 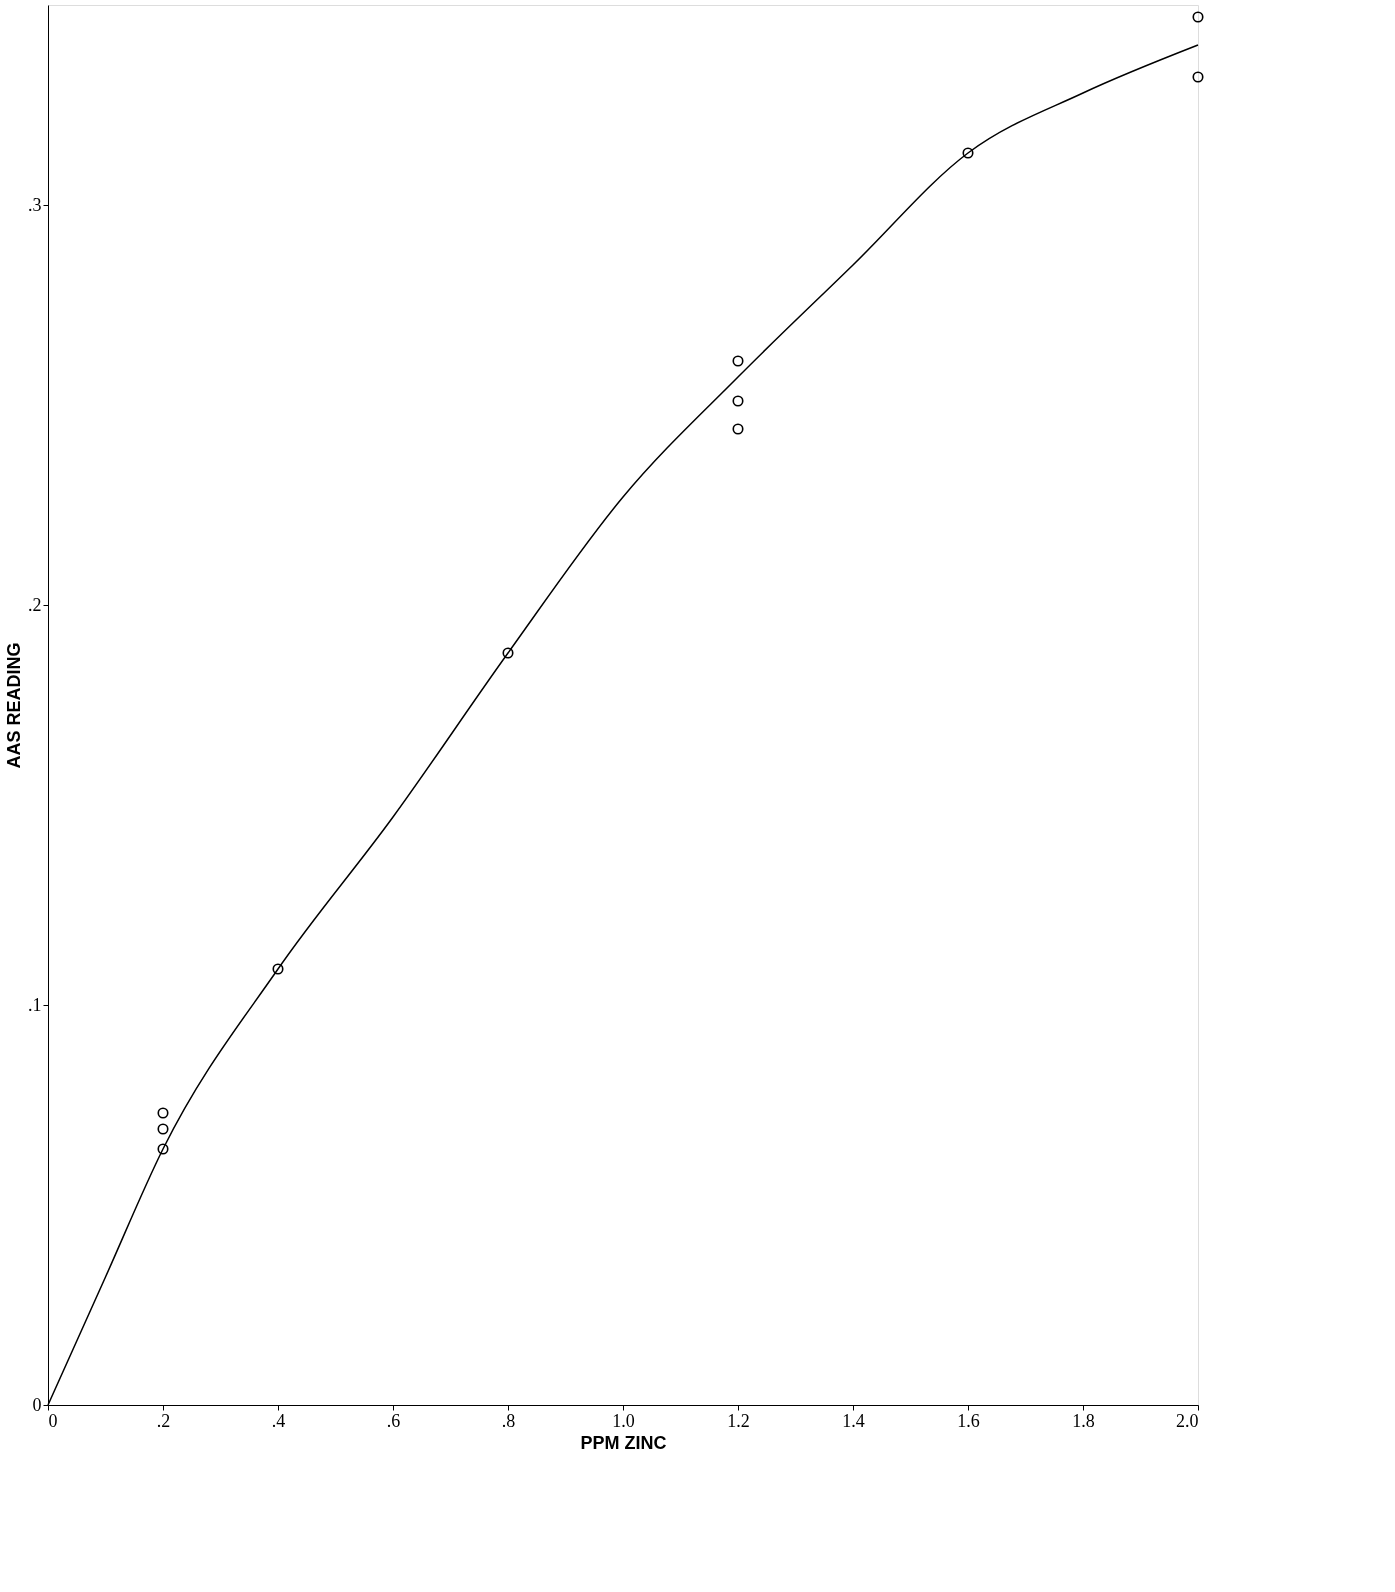 What do you see at coordinates (35, 204) in the screenshot?
I see `y-tick-label: .3` at bounding box center [35, 204].